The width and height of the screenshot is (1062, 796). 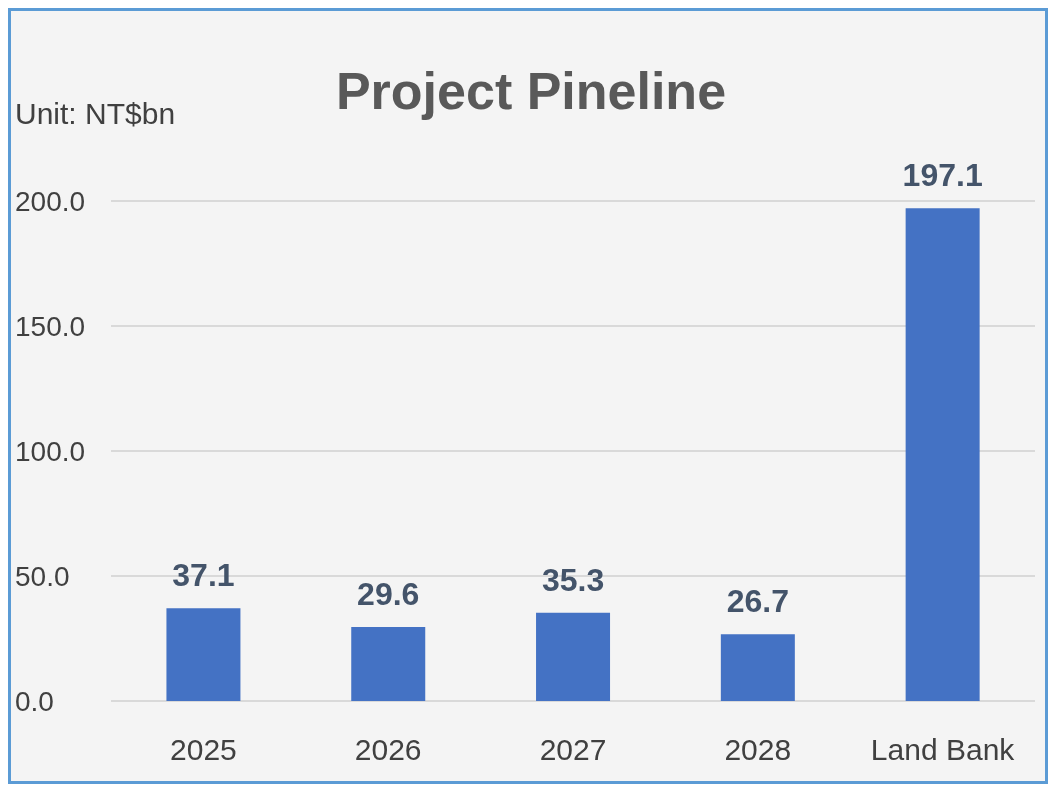 What do you see at coordinates (50, 201) in the screenshot?
I see `y-tick-label: 200.0` at bounding box center [50, 201].